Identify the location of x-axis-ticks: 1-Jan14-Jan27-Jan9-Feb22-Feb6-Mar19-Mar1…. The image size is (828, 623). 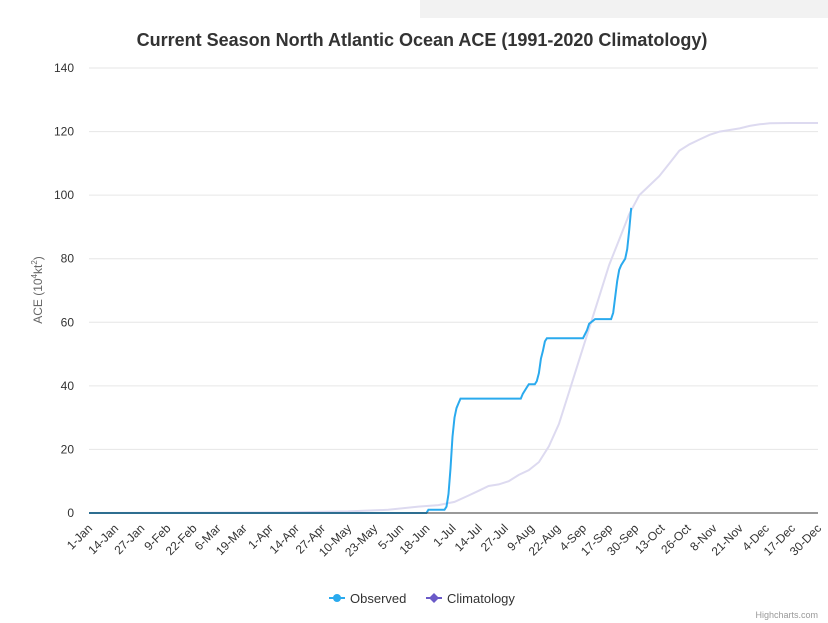
(444, 540).